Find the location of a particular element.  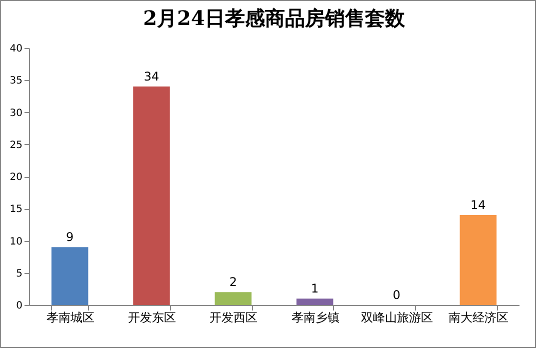

y-tick-label: 35 is located at coordinates (16, 81).